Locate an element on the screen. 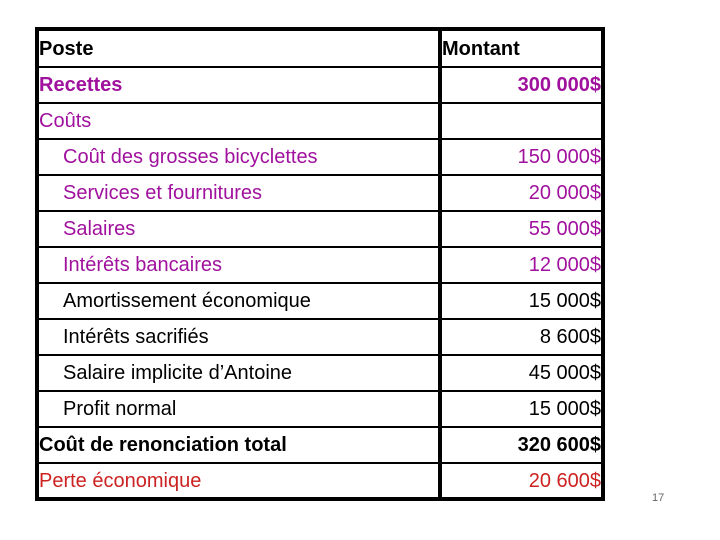 The image size is (720, 540). table-row: Amortissement économique 15 000$ is located at coordinates (320, 301).